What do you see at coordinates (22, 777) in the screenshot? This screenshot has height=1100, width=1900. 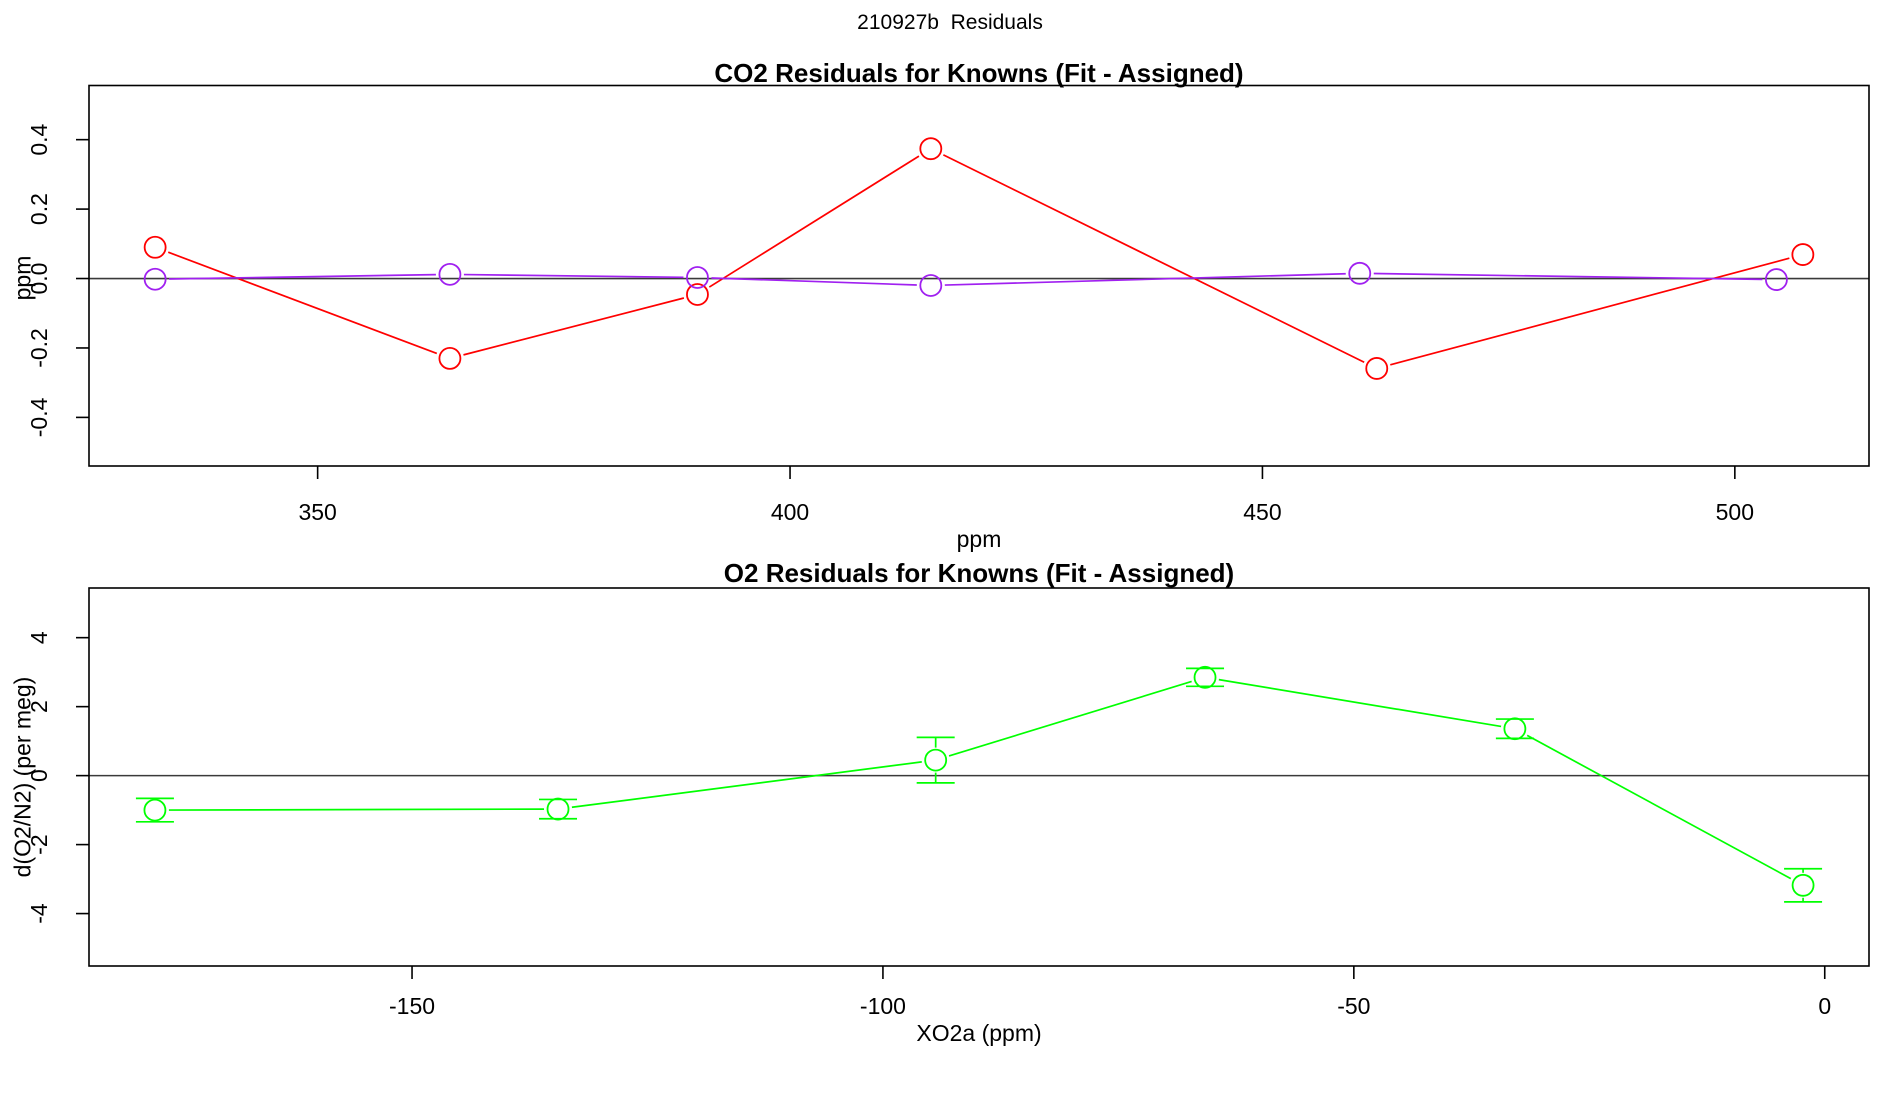 I see `o2-yaxis-label: d(O2/N2) (per meg)` at bounding box center [22, 777].